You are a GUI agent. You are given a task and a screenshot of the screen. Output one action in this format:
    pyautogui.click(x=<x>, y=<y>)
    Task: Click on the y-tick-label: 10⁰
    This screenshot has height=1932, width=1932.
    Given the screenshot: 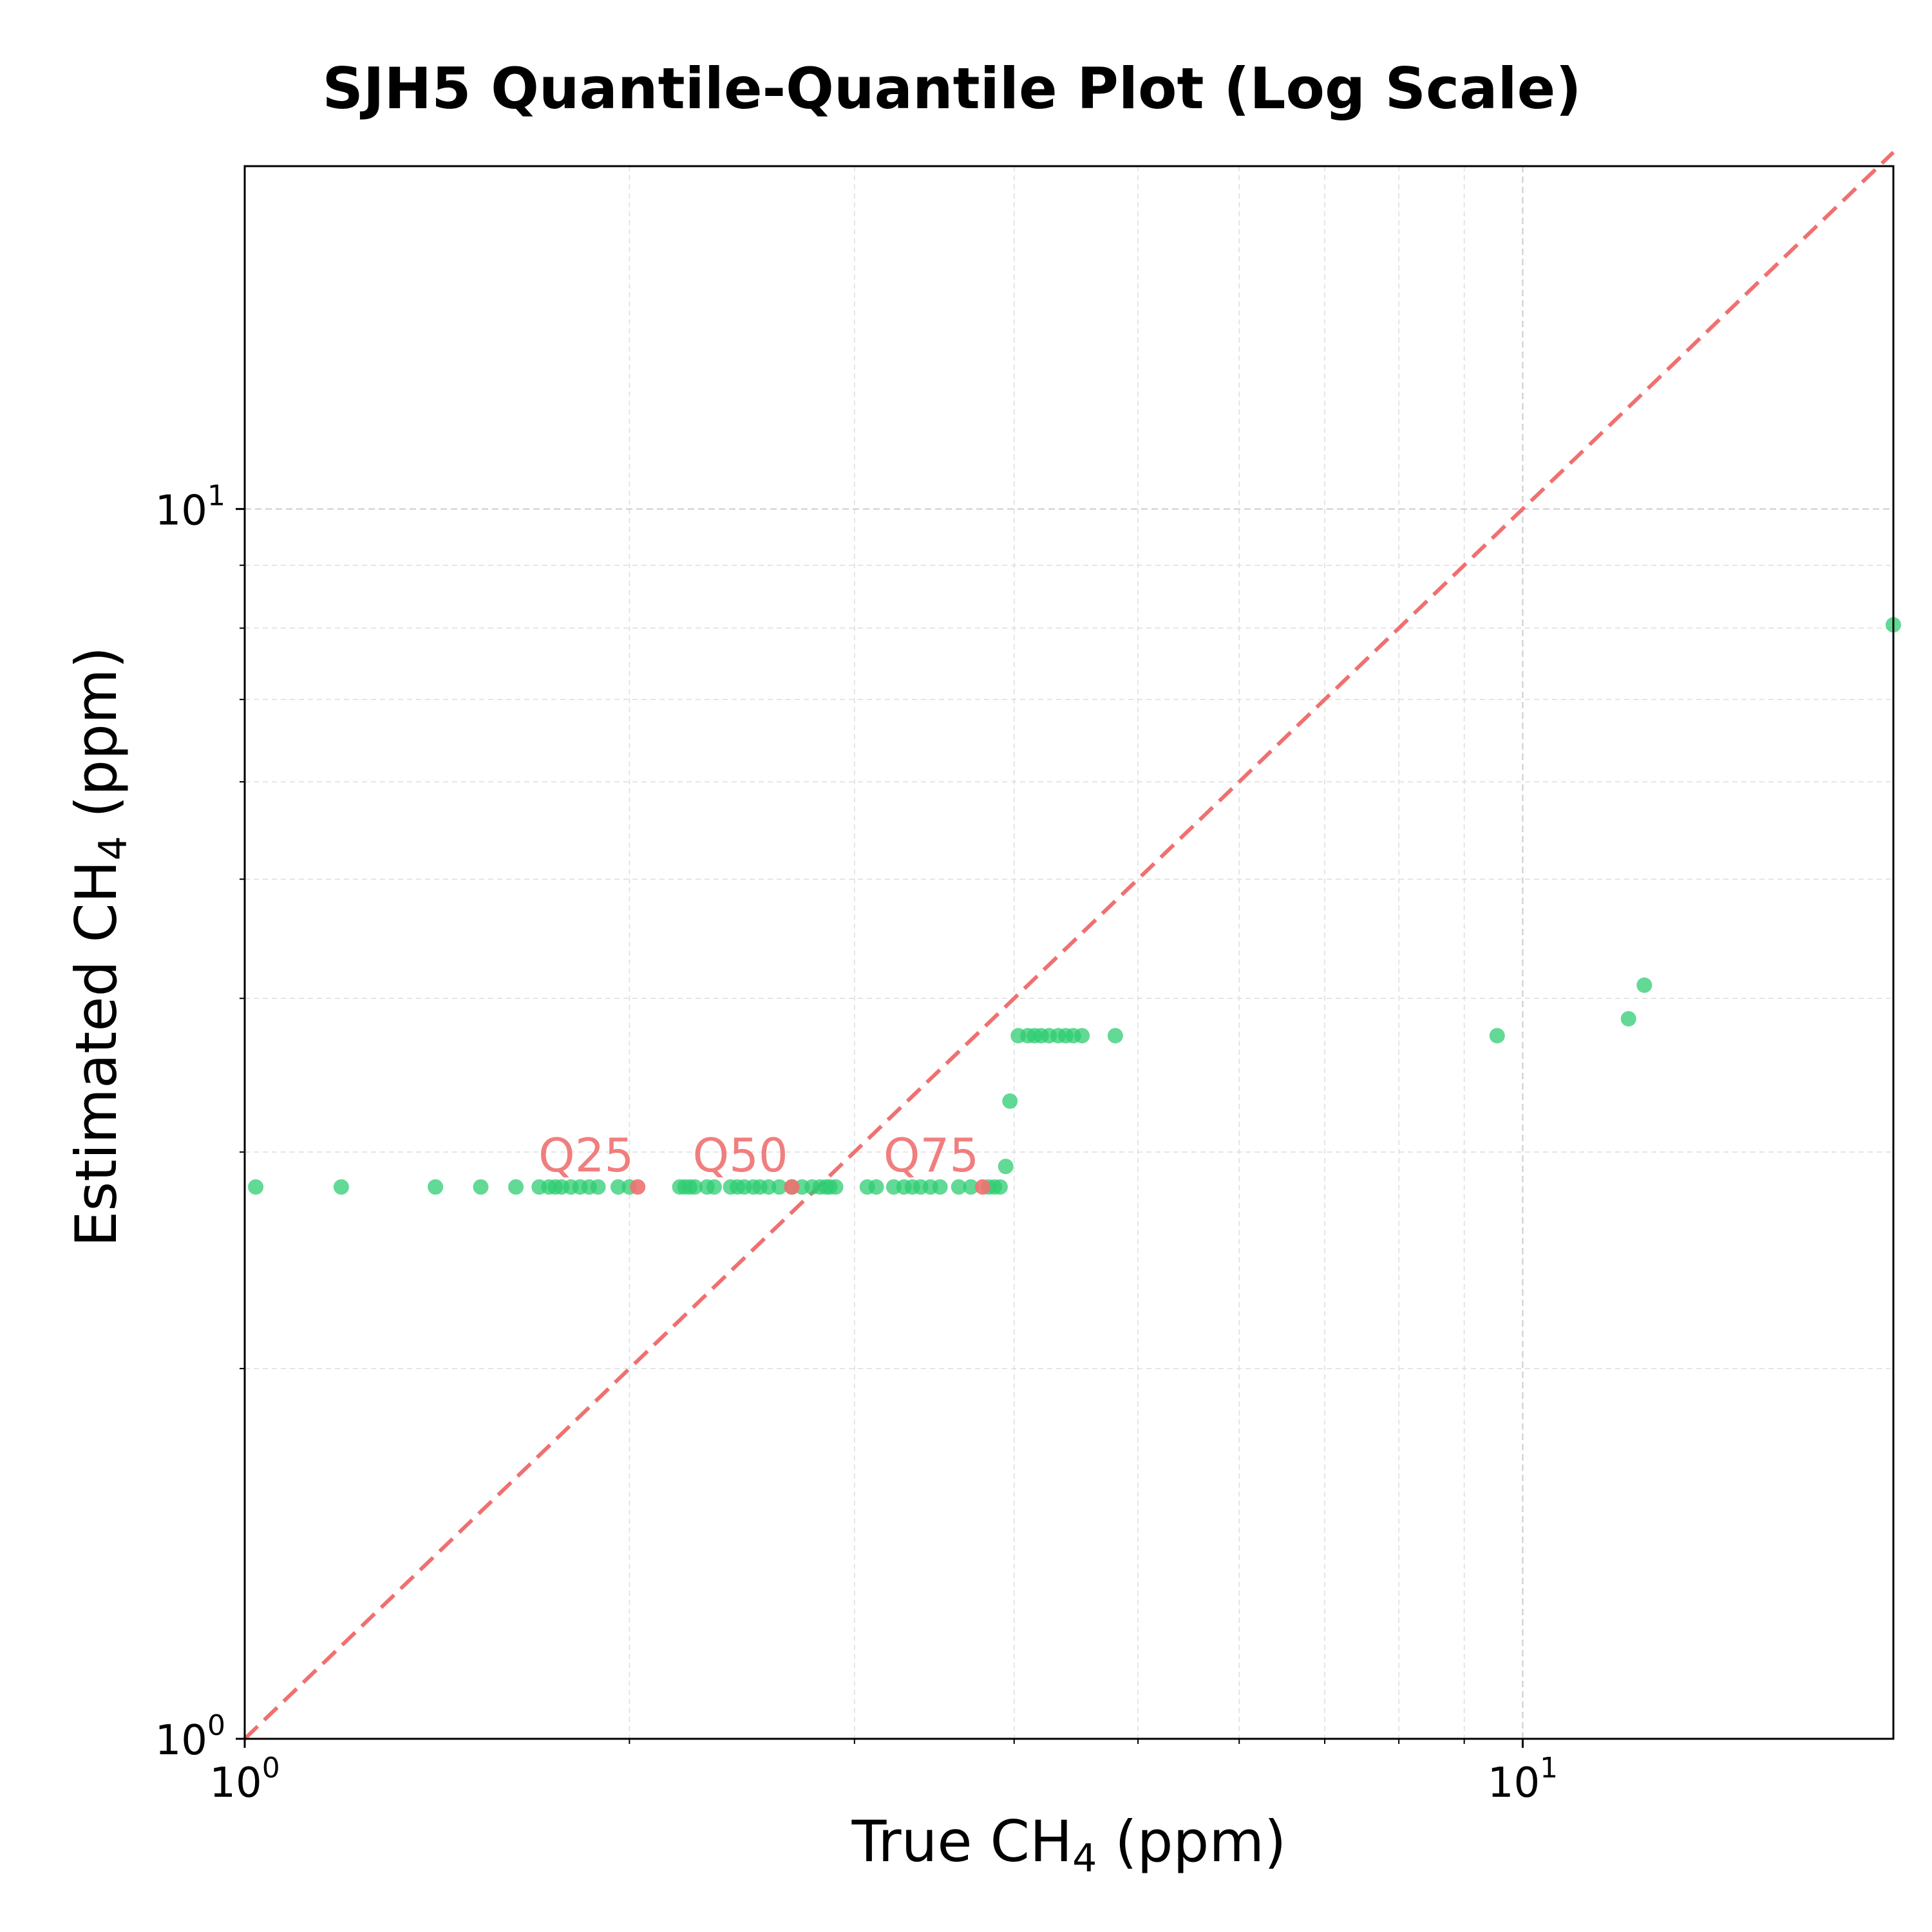 What is the action you would take?
    pyautogui.click(x=190, y=1737)
    